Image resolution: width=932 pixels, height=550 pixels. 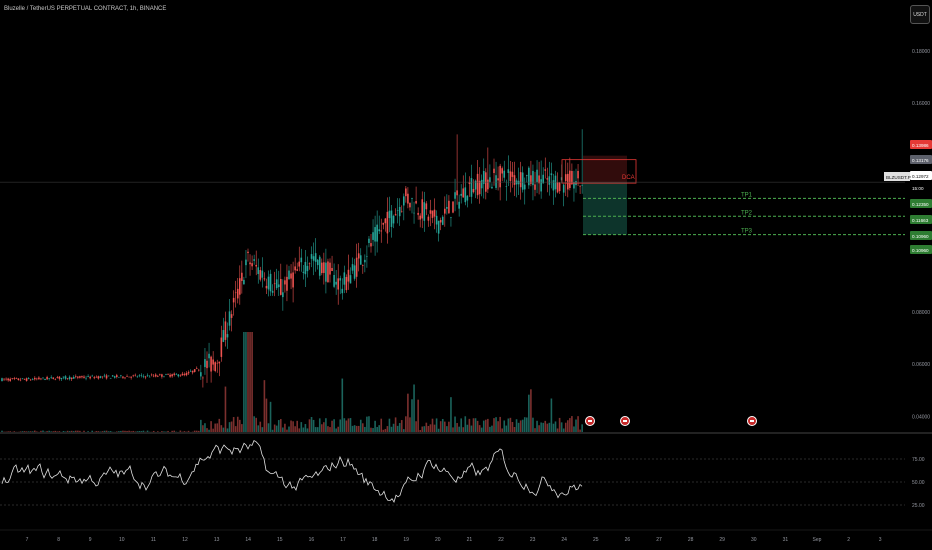 I want to click on x-axis-label: 14, so click(x=248, y=540).